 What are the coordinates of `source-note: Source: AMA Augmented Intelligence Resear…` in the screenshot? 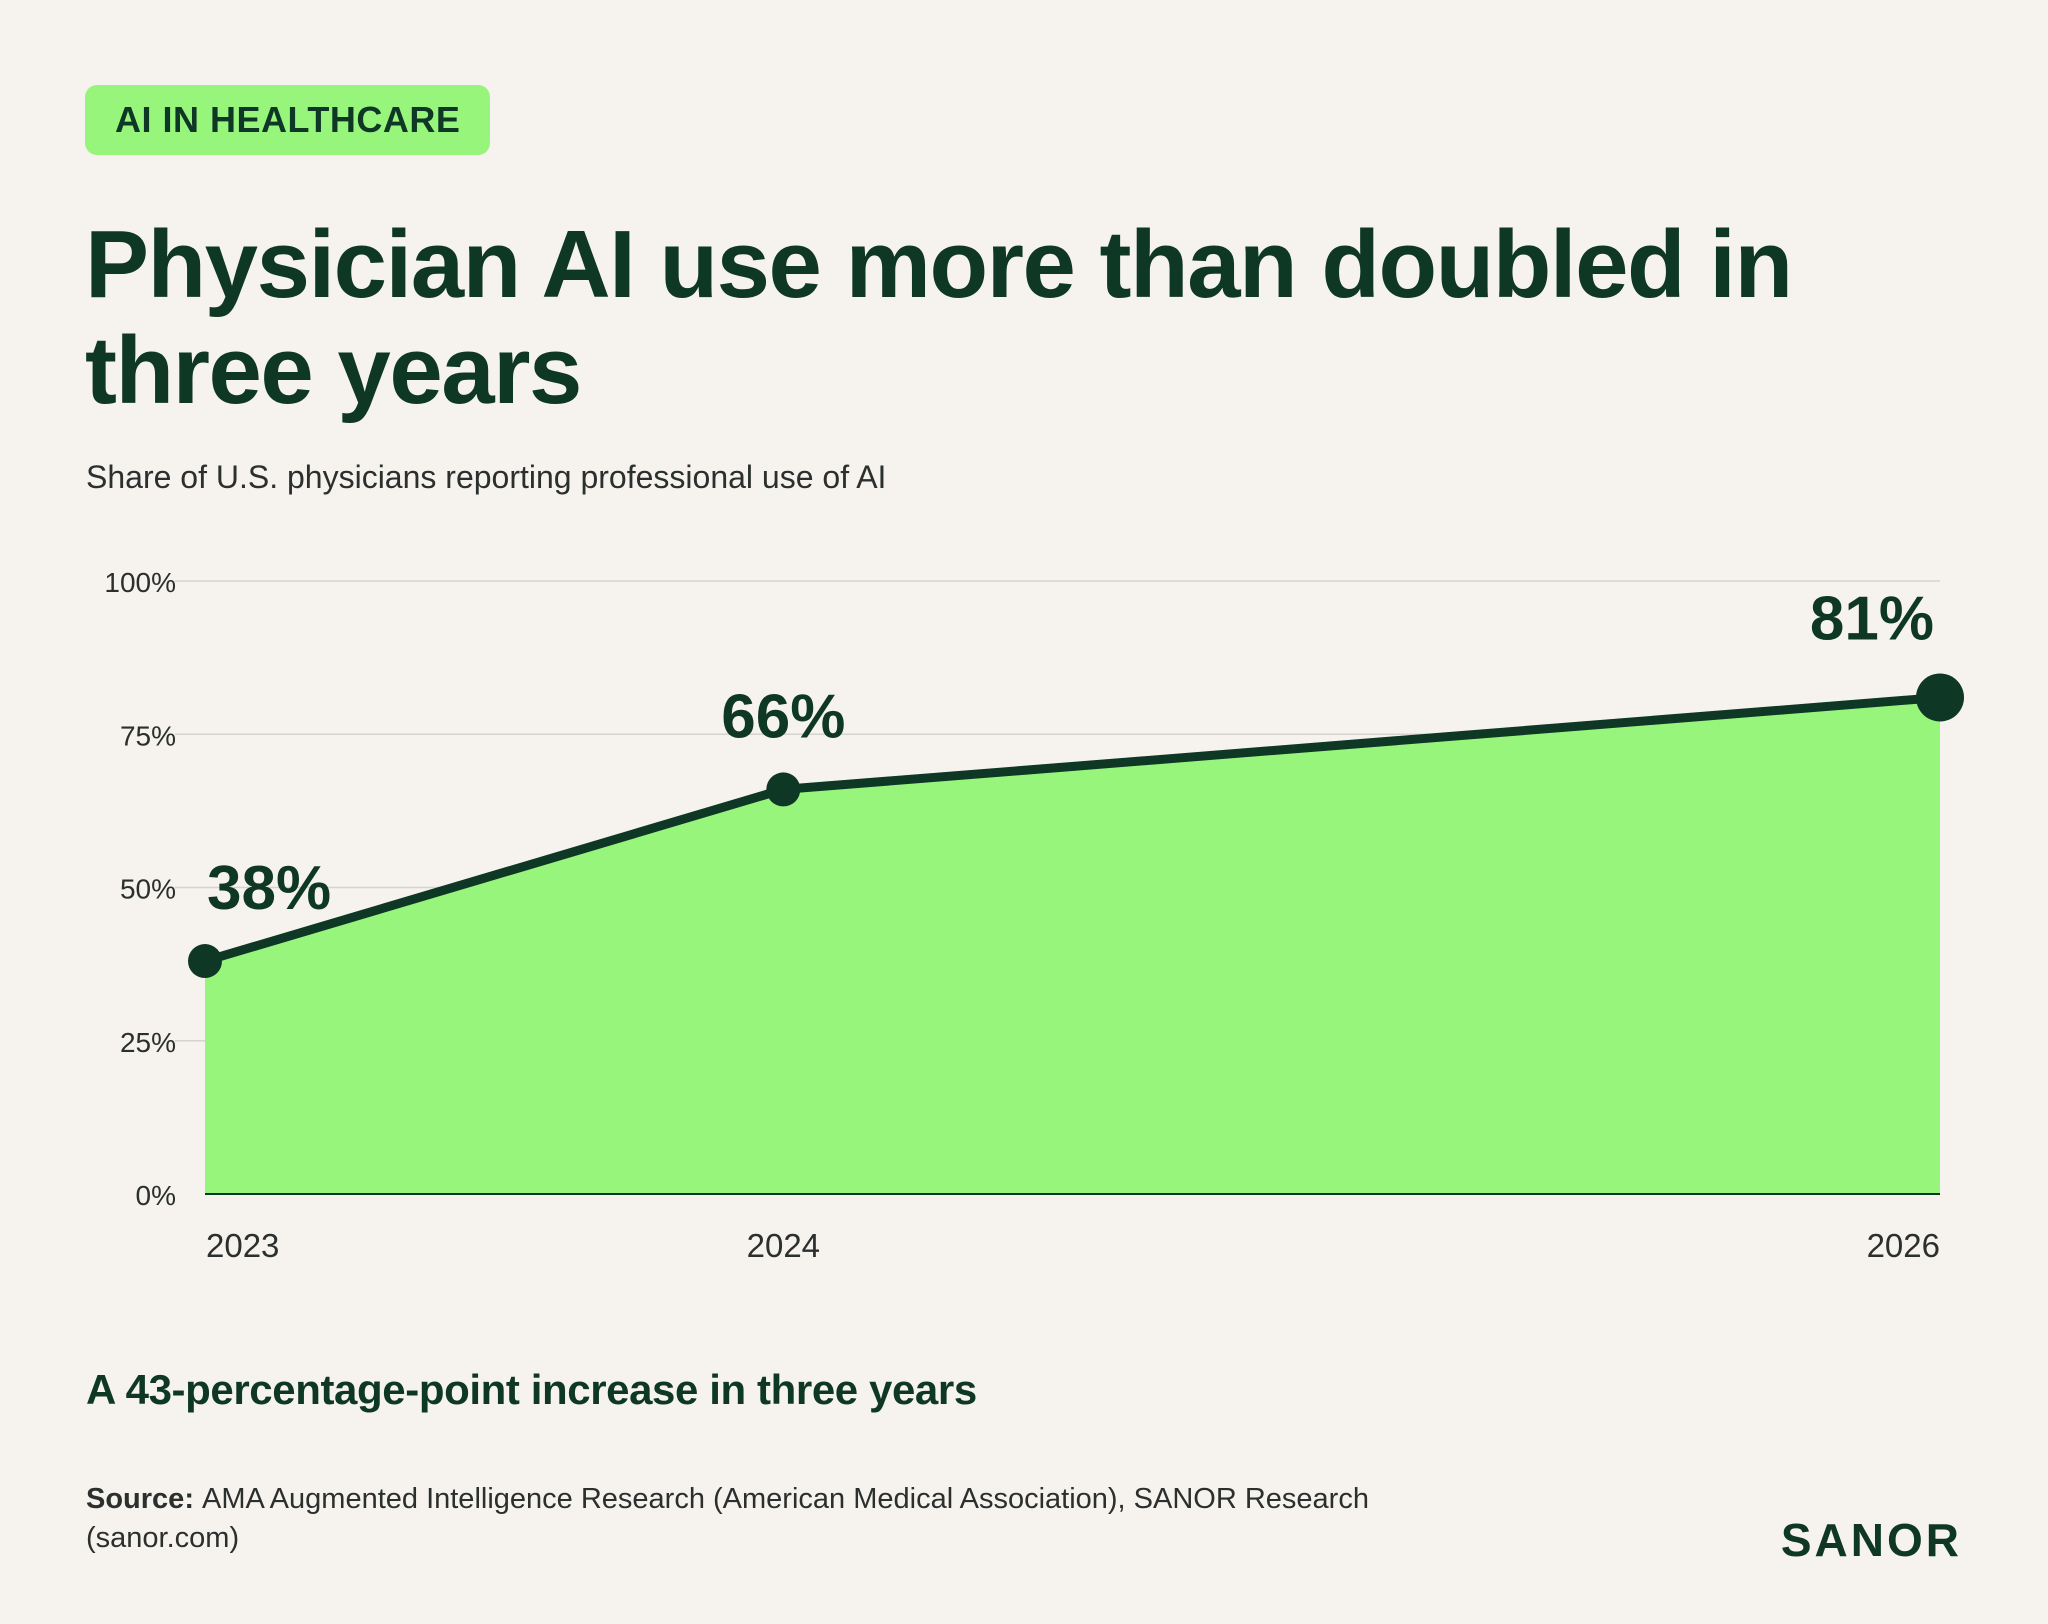 It's located at (801, 1519).